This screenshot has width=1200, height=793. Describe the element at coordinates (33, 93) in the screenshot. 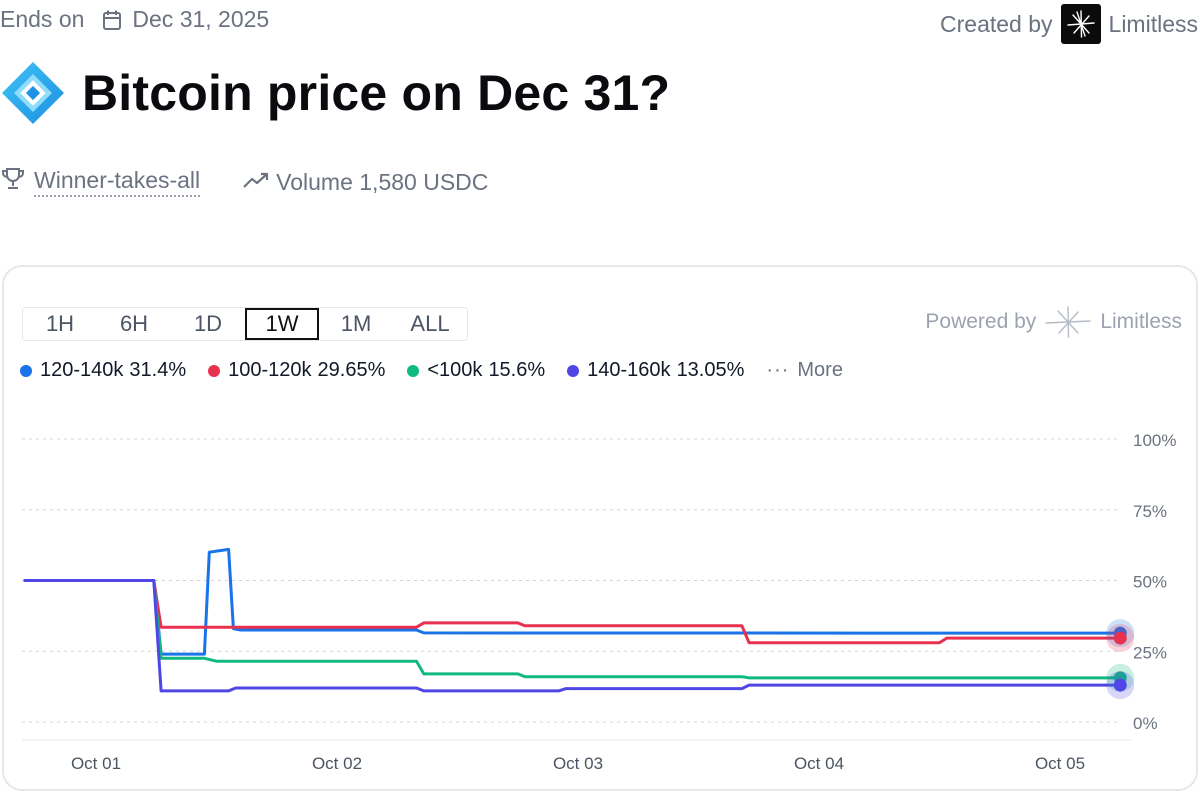

I see `bitcoin-market-icon` at that location.